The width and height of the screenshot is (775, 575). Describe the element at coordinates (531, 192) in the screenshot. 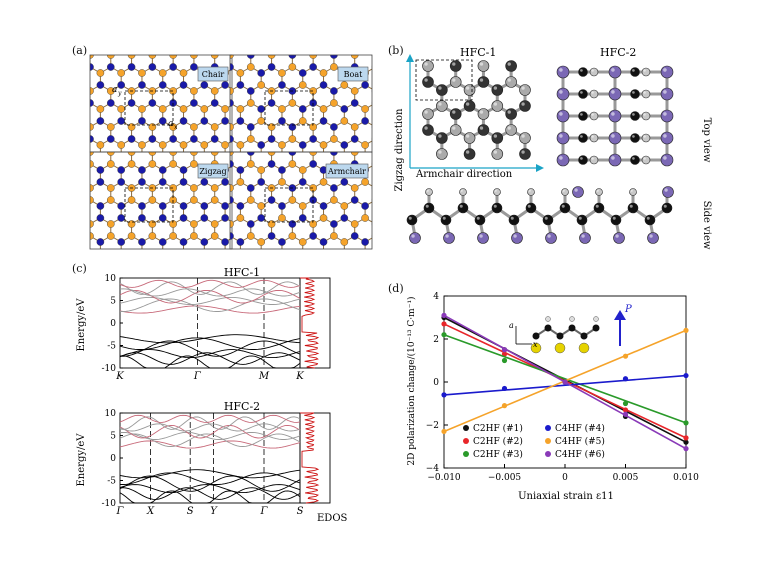

I see `side-hydrogen` at that location.